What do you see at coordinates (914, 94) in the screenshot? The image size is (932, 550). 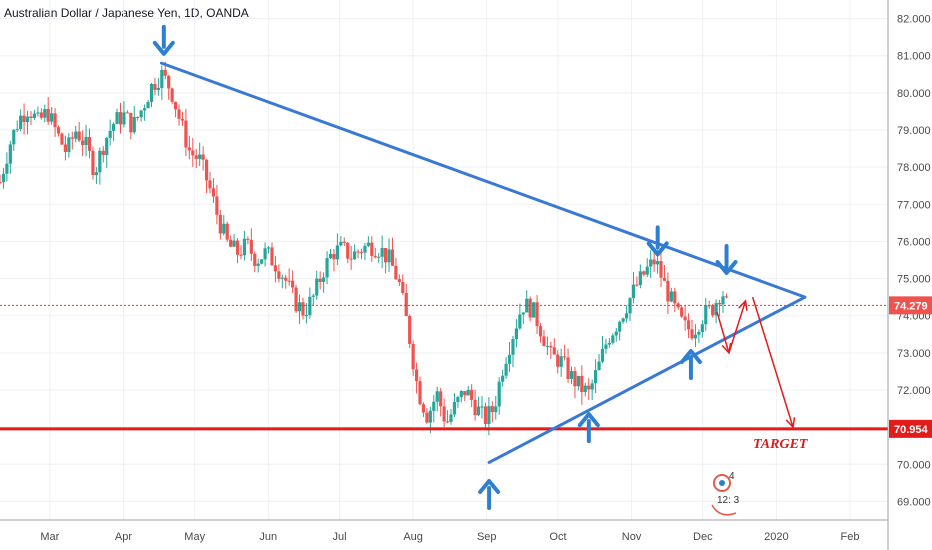 I see `price-tick: 80.000` at bounding box center [914, 94].